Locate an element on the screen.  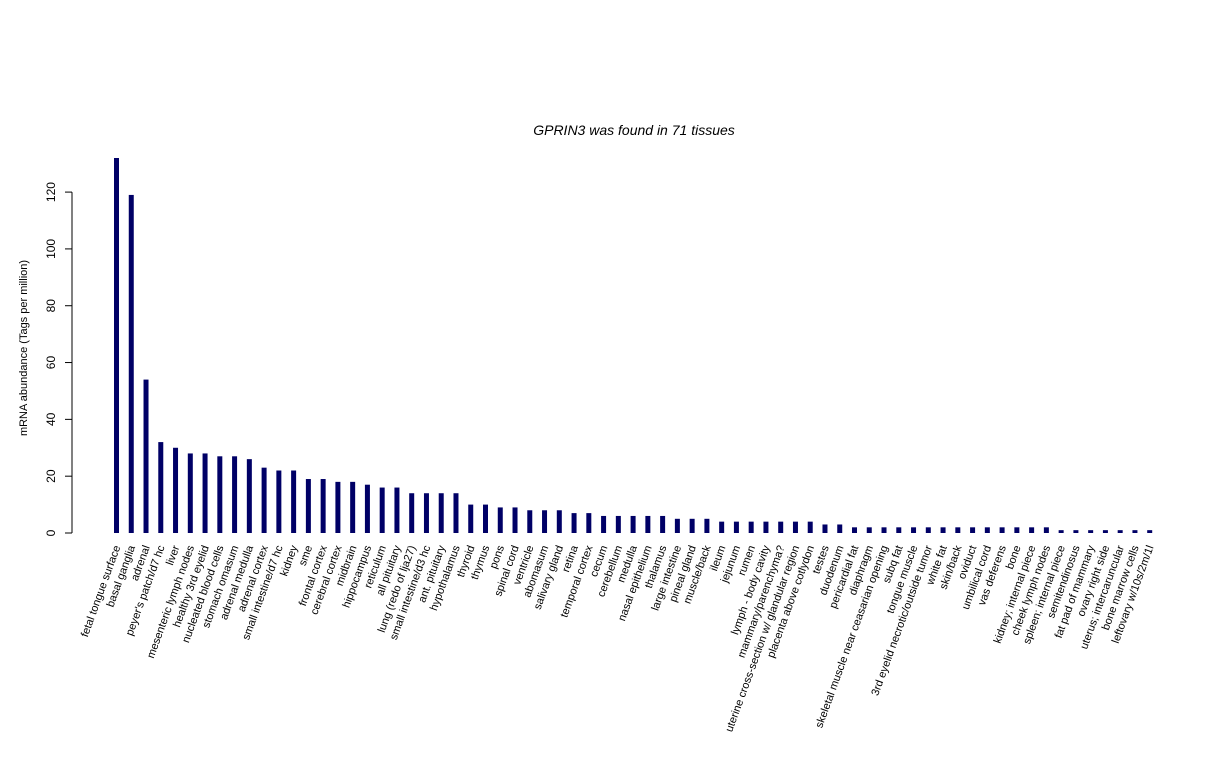
y-tick-label: 80 is located at coordinates (51, 306).